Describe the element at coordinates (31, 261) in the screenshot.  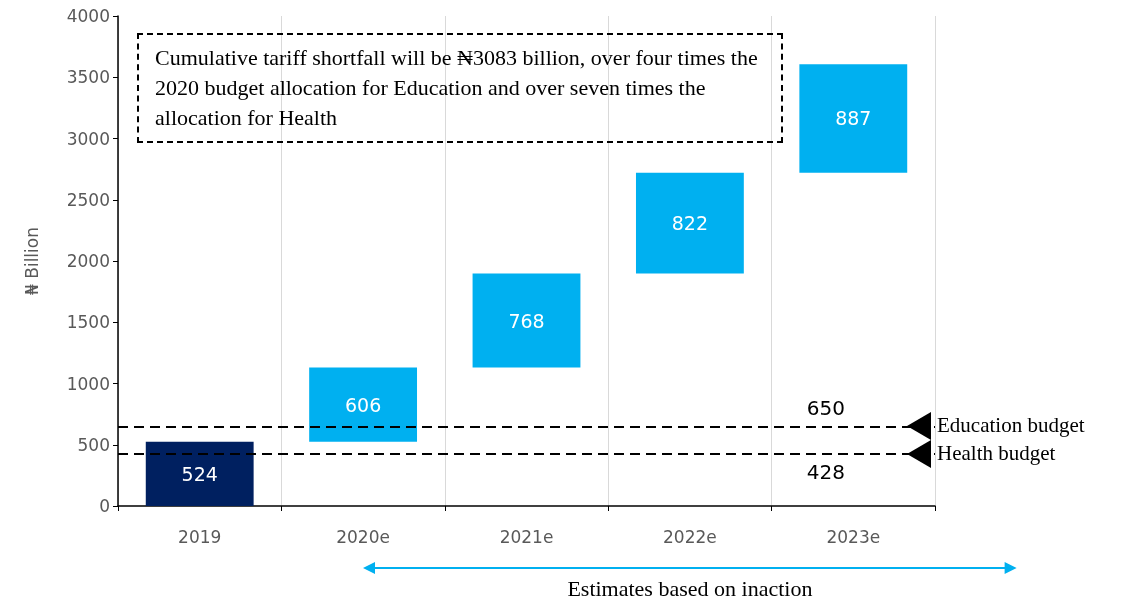
I see `y-axis-title: ₦ Billion` at that location.